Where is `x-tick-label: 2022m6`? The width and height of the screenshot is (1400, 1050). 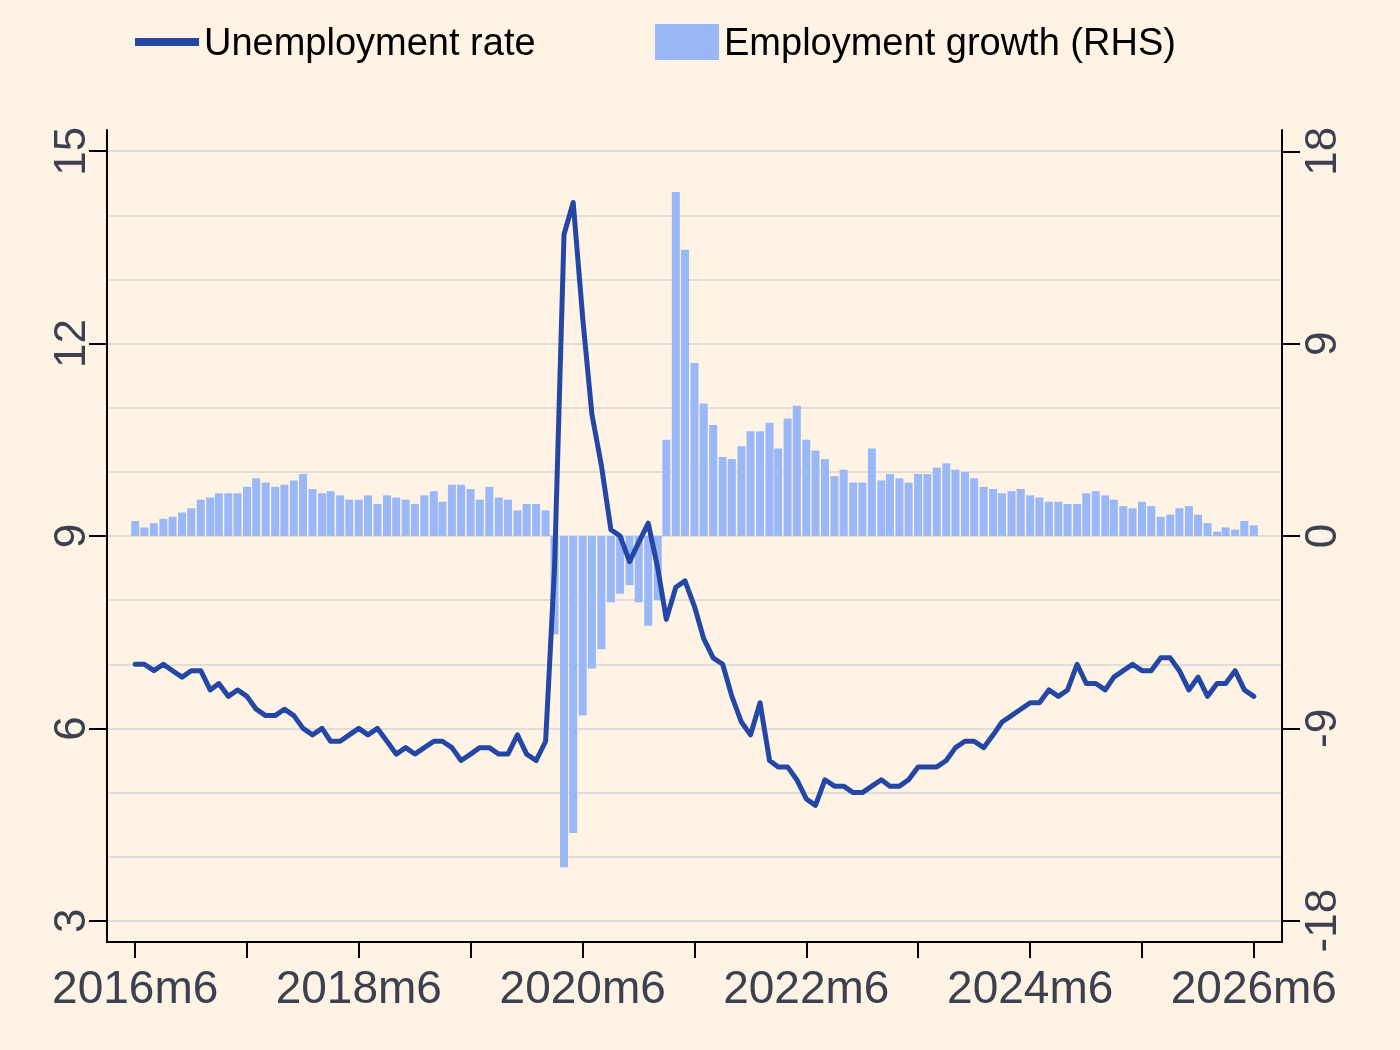
x-tick-label: 2022m6 is located at coordinates (806, 987).